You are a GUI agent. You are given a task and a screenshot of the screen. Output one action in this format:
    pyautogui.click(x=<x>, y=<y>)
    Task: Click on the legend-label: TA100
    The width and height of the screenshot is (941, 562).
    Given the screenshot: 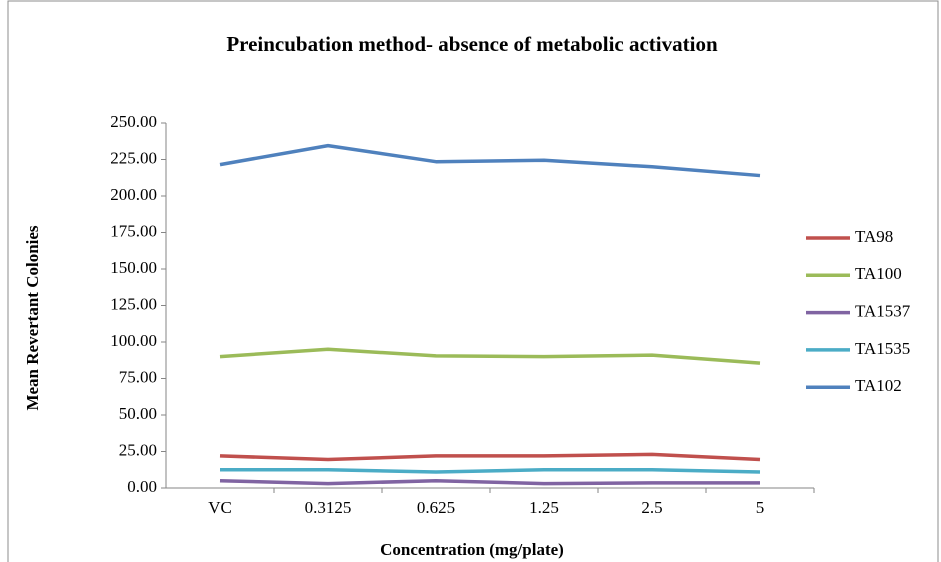 What is the action you would take?
    pyautogui.click(x=878, y=273)
    